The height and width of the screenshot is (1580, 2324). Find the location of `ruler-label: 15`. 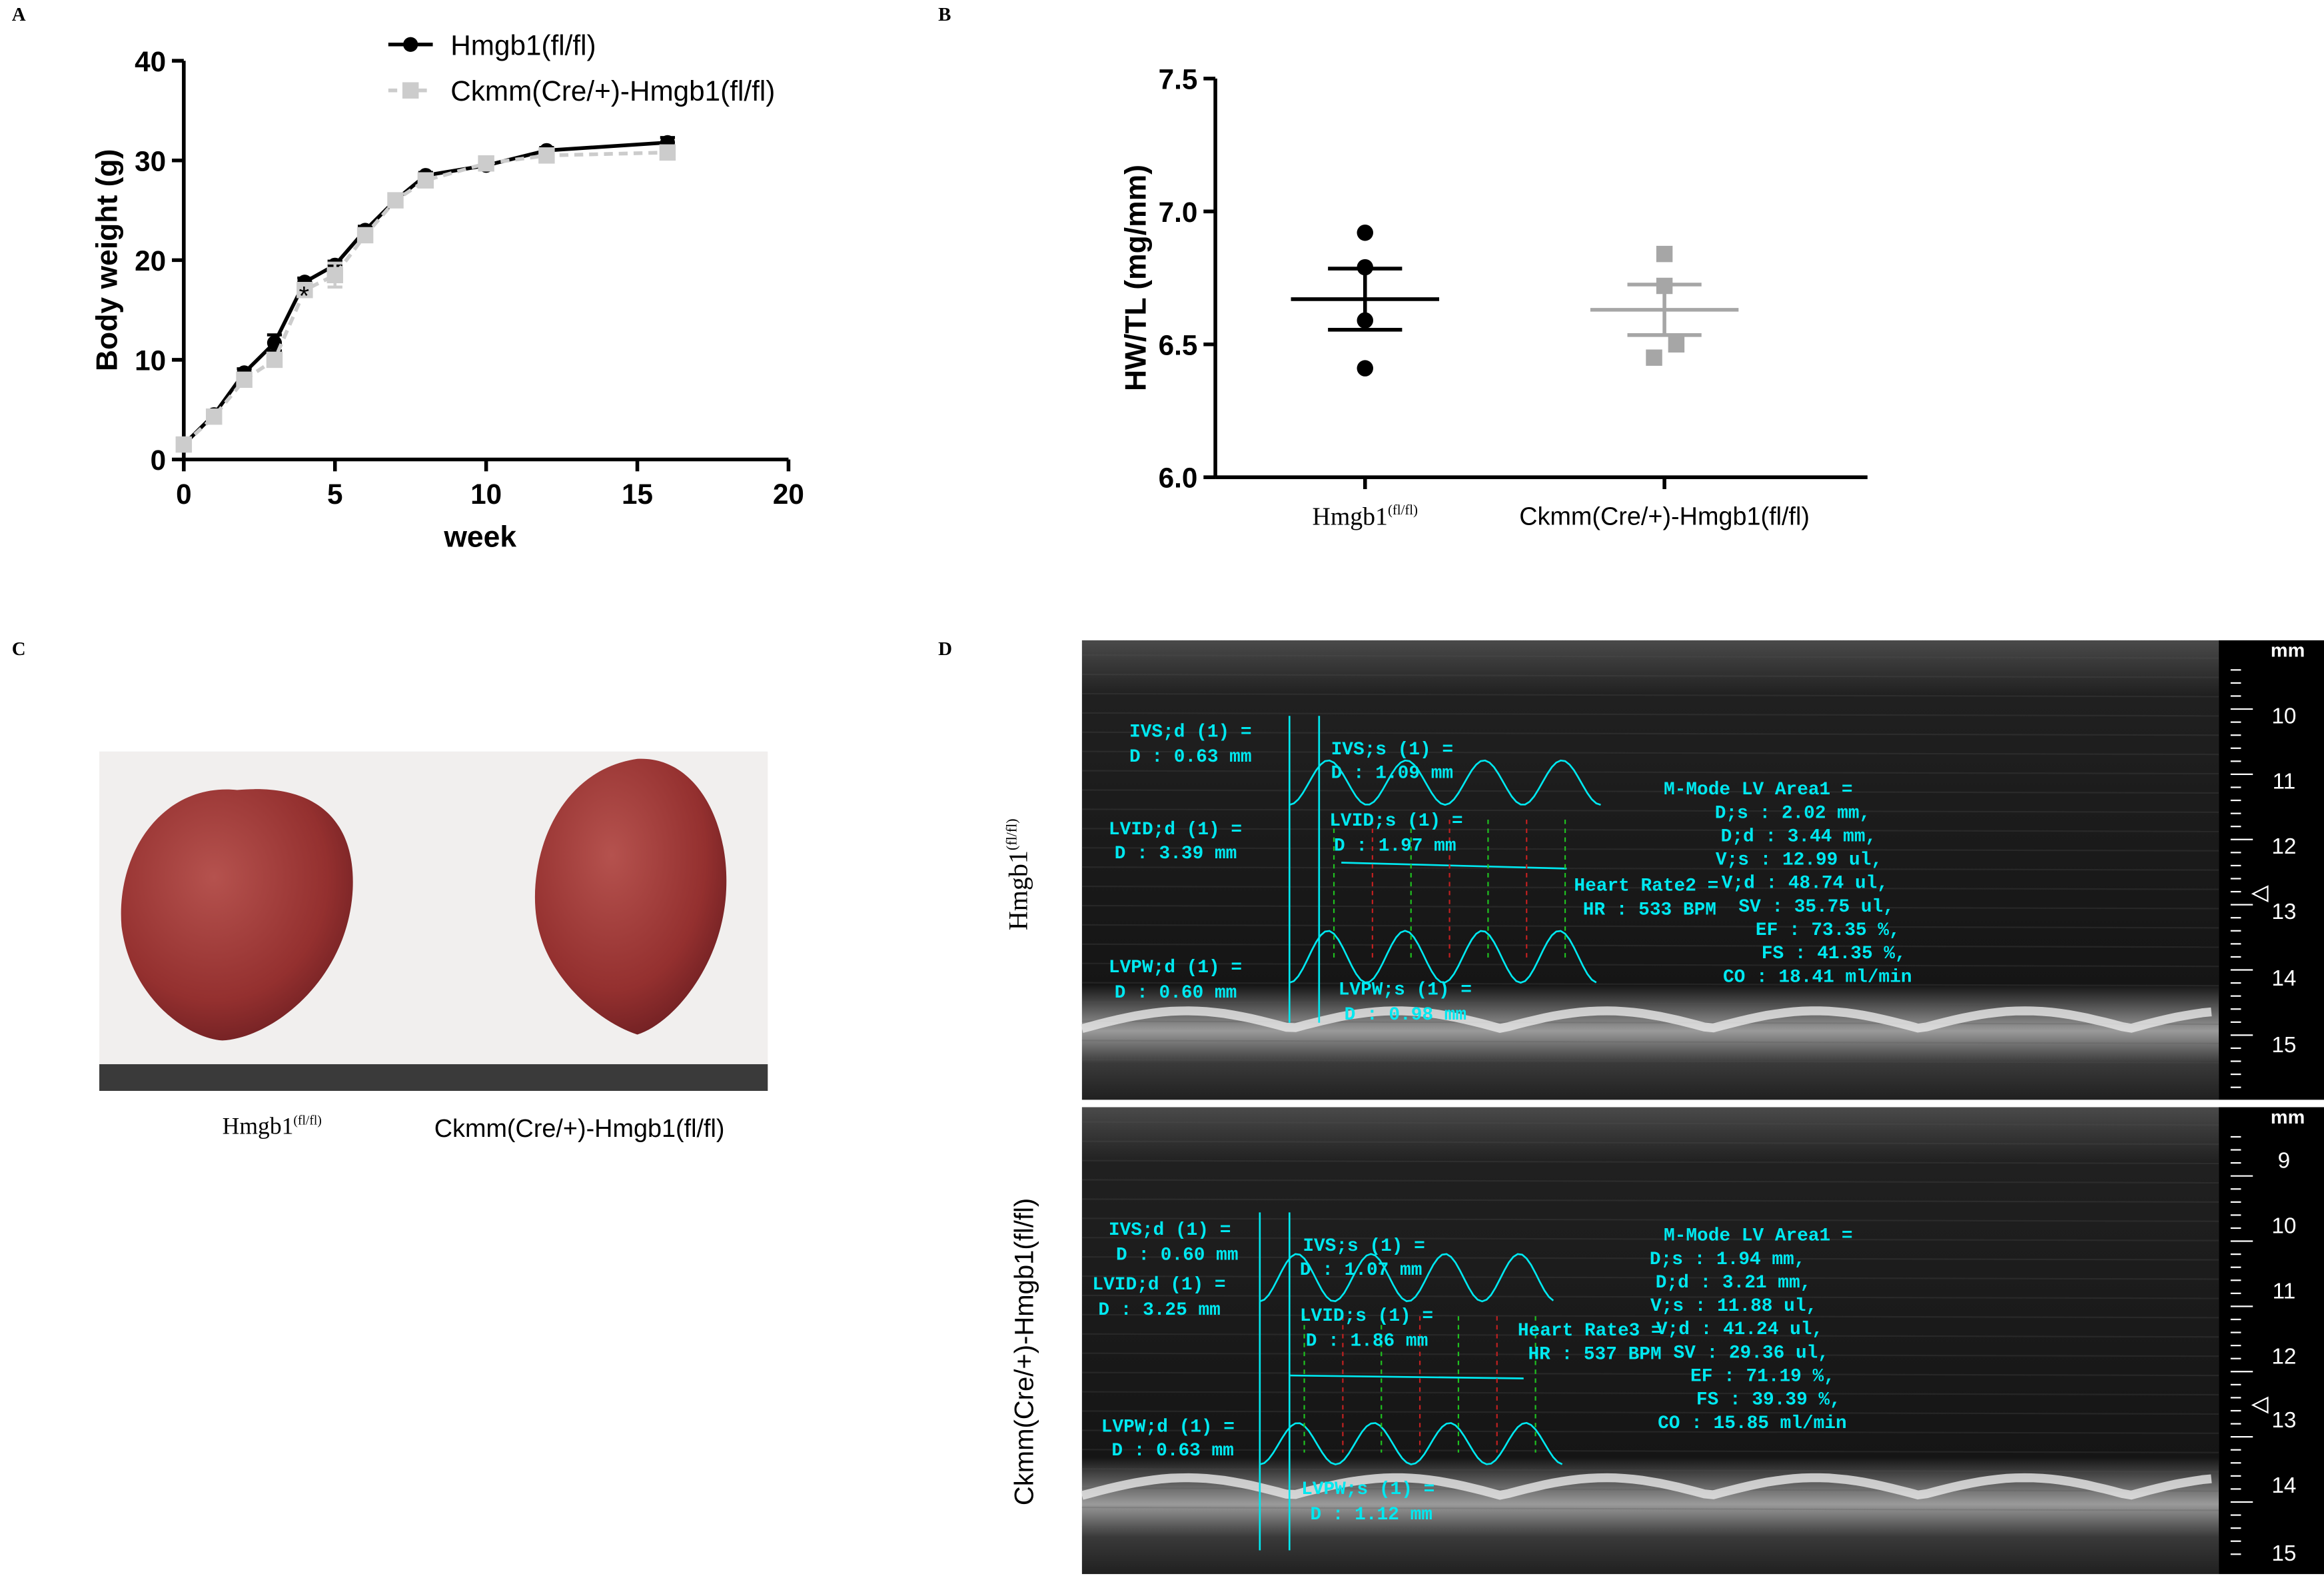

ruler-label: 15 is located at coordinates (2283, 1553).